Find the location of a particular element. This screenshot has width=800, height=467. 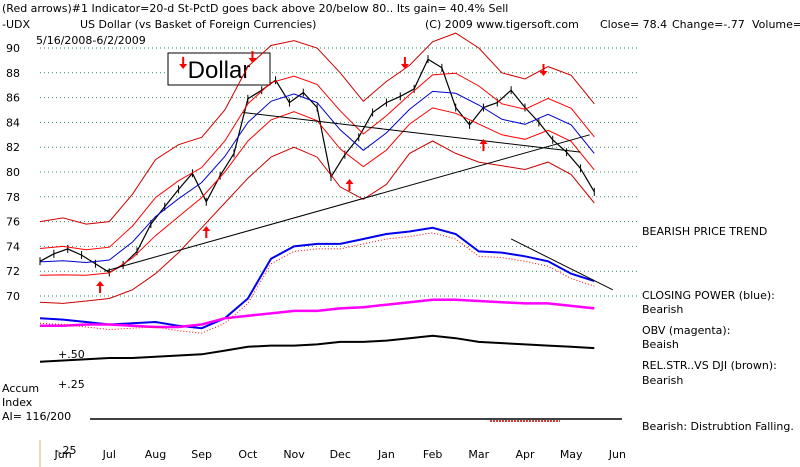

chart-title: Dollar is located at coordinates (219, 70).